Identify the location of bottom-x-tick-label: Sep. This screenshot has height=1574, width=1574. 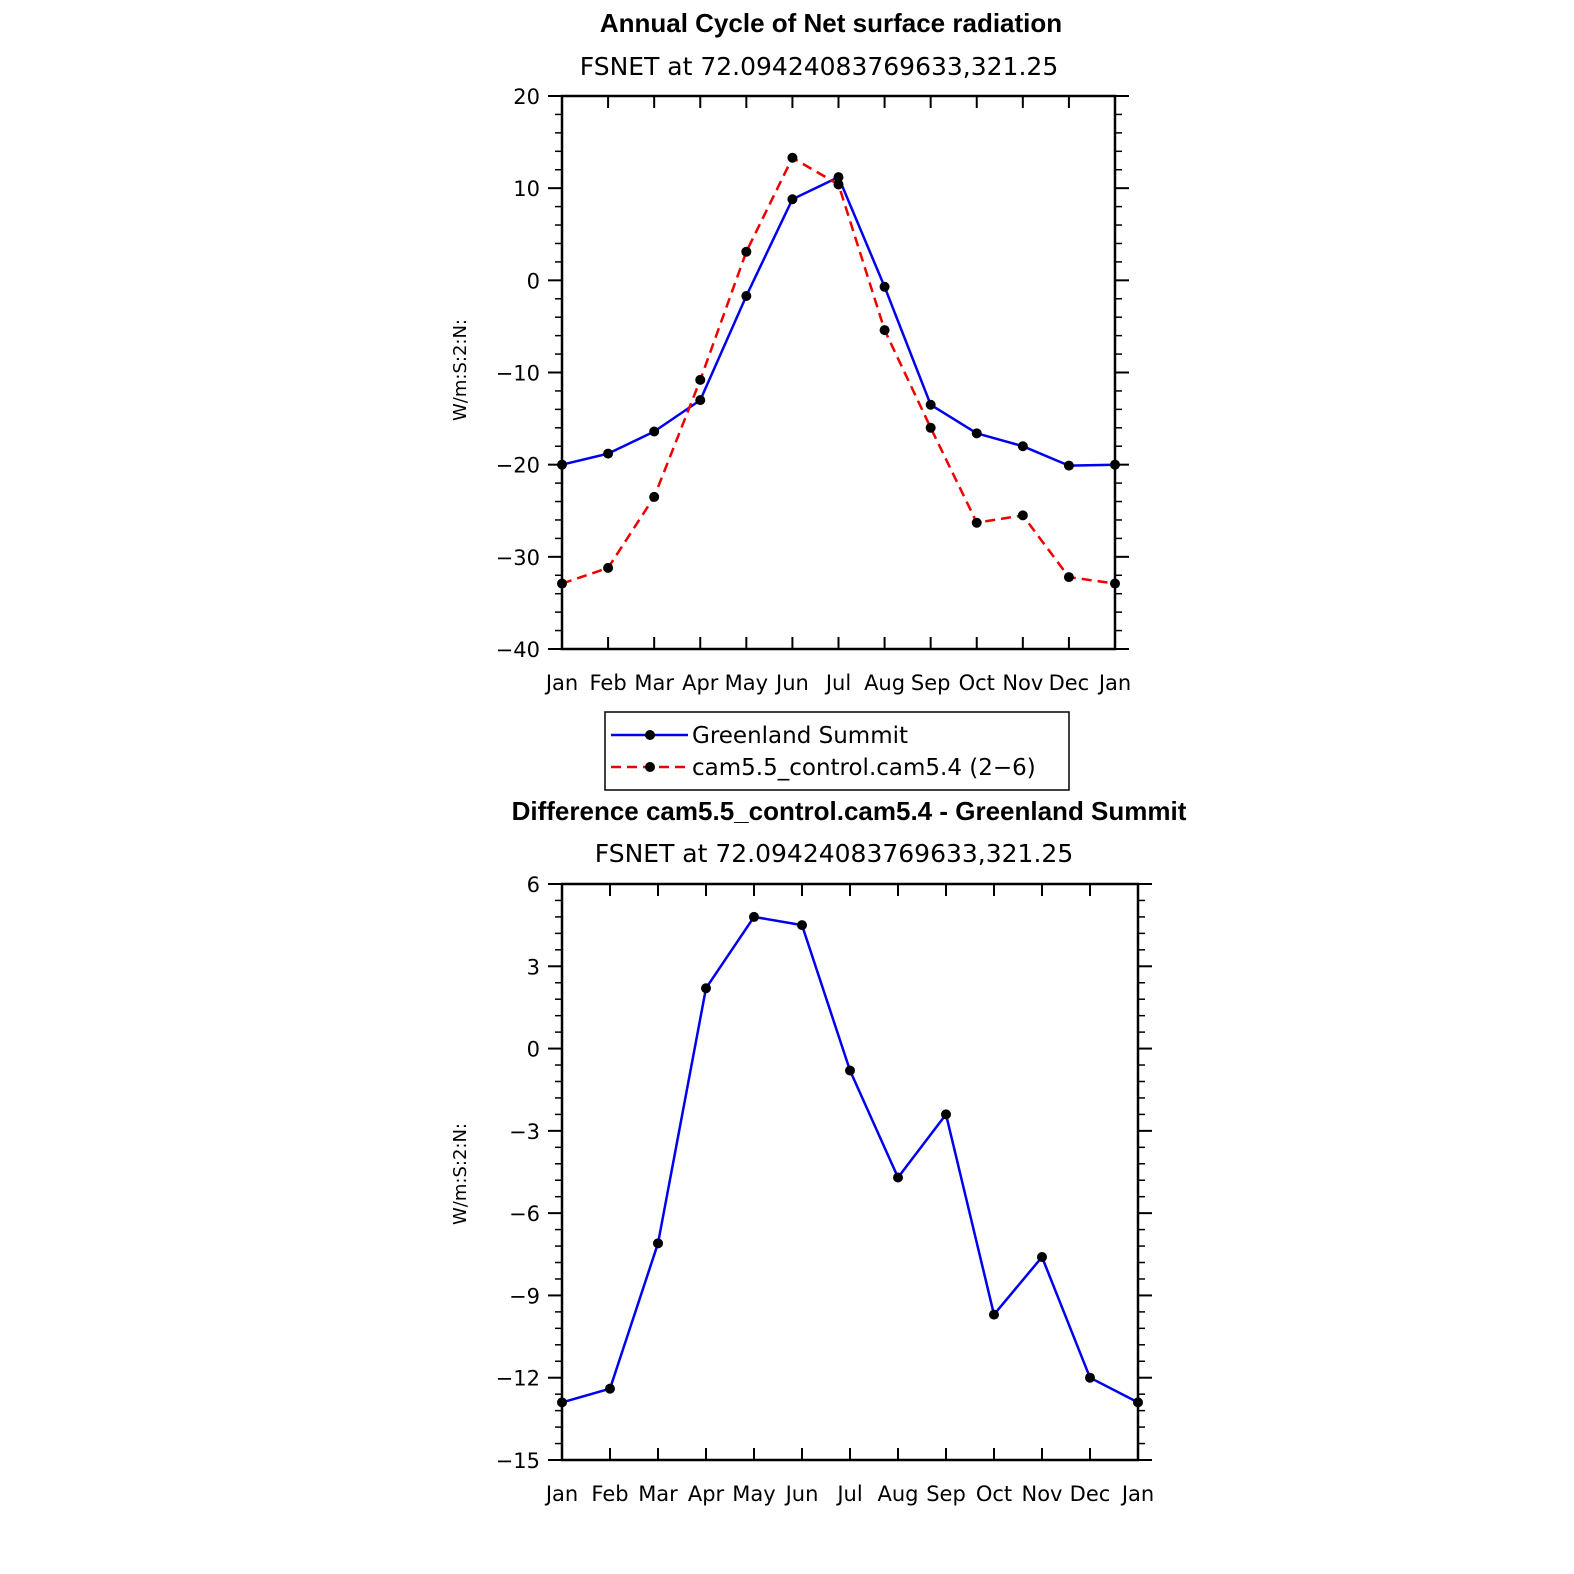
(946, 1494).